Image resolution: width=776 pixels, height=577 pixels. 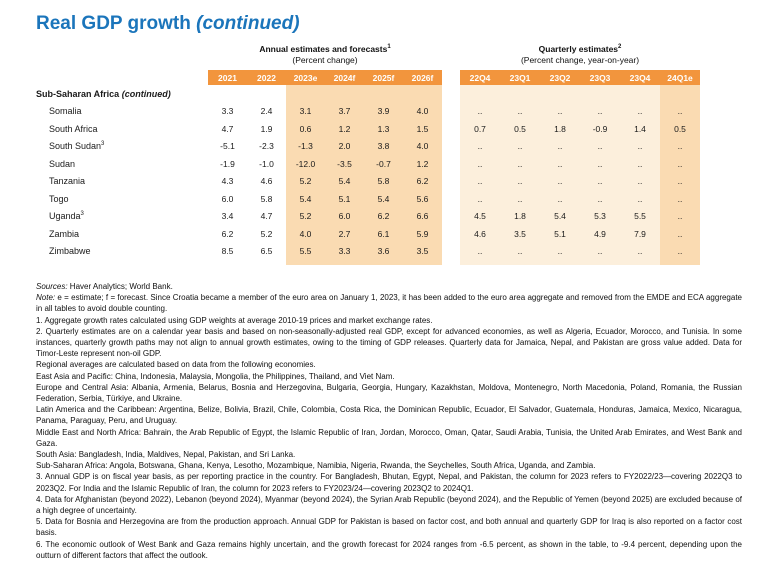 I want to click on group-header-spacer, so click(x=122, y=57).